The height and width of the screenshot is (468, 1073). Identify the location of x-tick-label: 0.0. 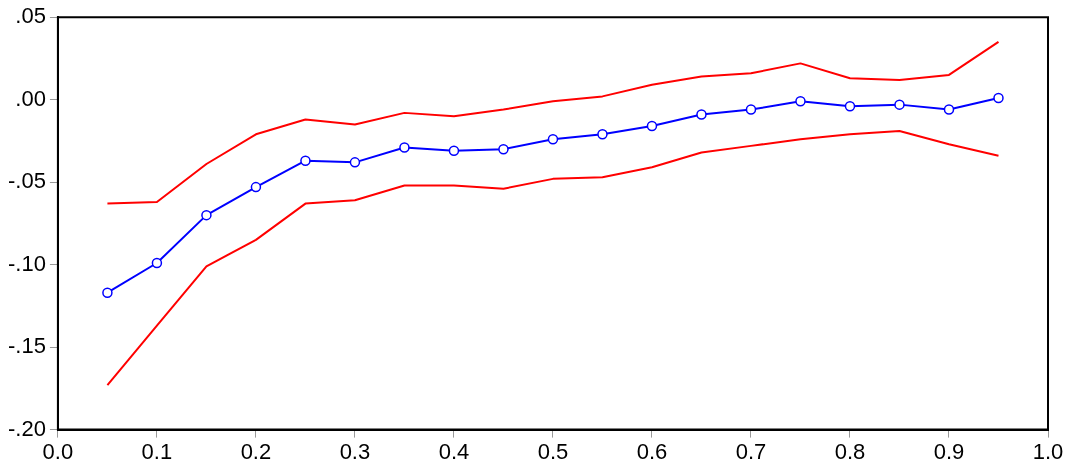
(58, 451).